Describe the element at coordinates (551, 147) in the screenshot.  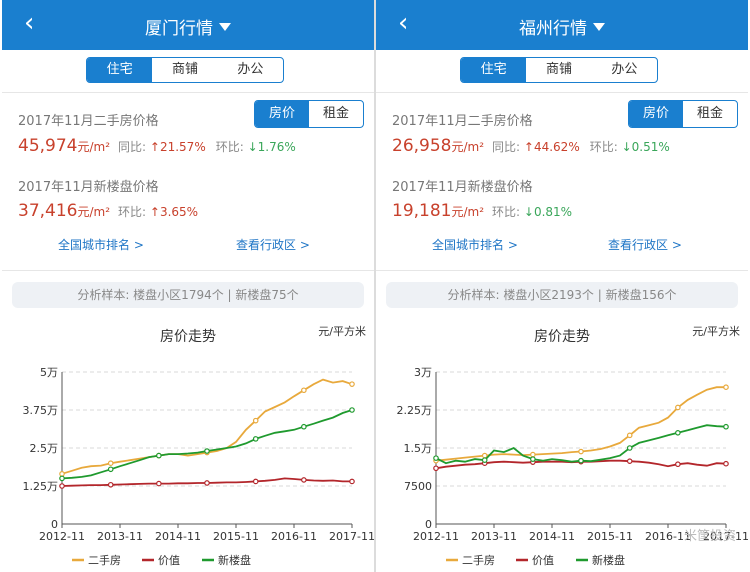
I see `yoy-value: ↑44.62%` at that location.